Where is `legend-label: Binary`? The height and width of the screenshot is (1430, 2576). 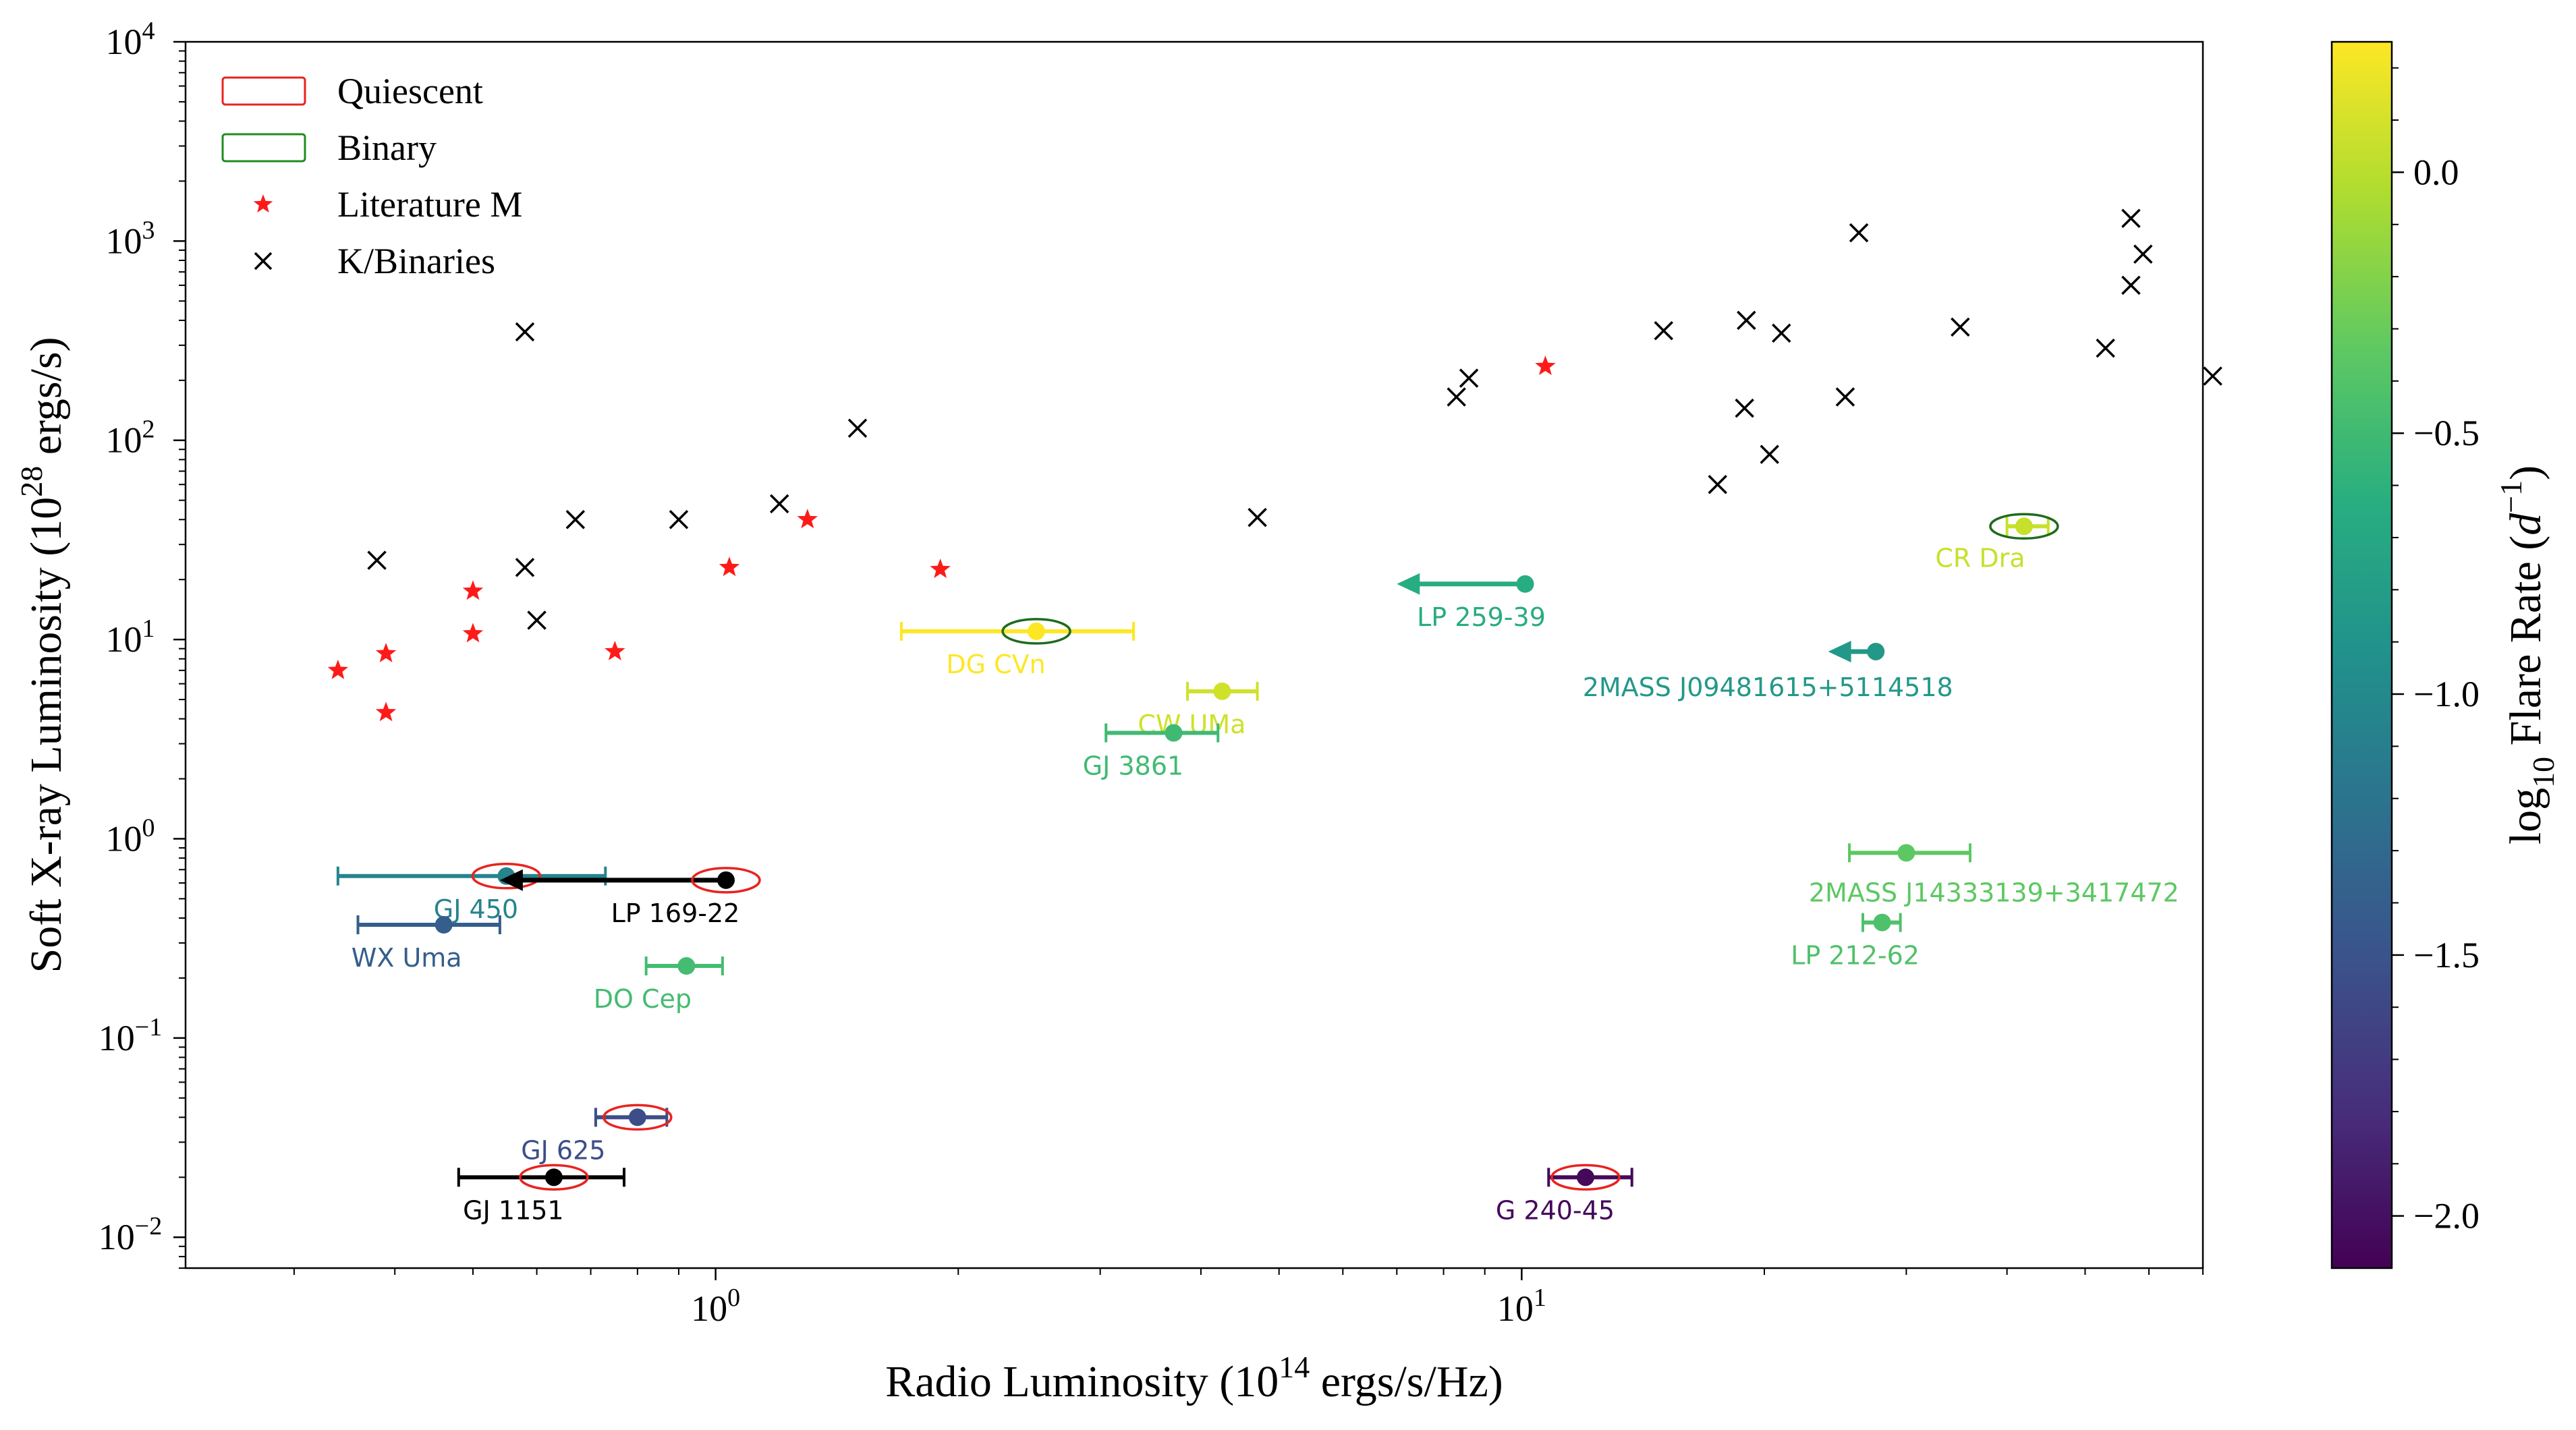
legend-label: Binary is located at coordinates (387, 147).